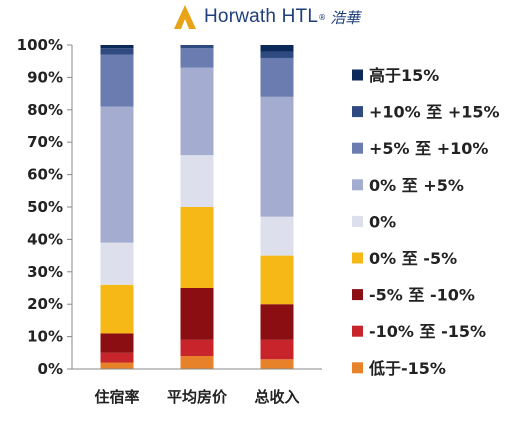 This screenshot has width=526, height=422. What do you see at coordinates (45, 110) in the screenshot?
I see `y-tick-label: 80%` at bounding box center [45, 110].